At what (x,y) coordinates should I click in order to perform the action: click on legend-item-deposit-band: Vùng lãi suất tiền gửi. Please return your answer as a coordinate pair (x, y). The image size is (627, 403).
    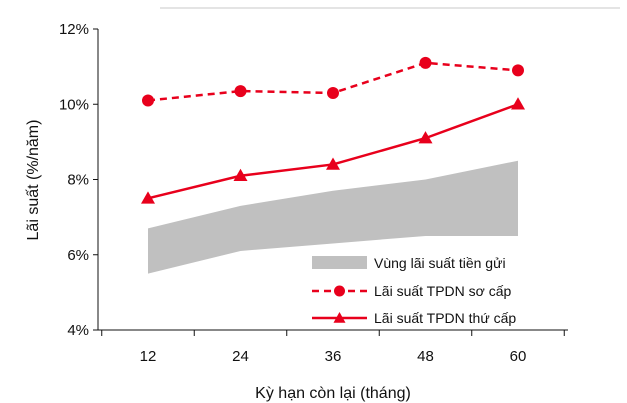
    Looking at the image, I should click on (440, 263).